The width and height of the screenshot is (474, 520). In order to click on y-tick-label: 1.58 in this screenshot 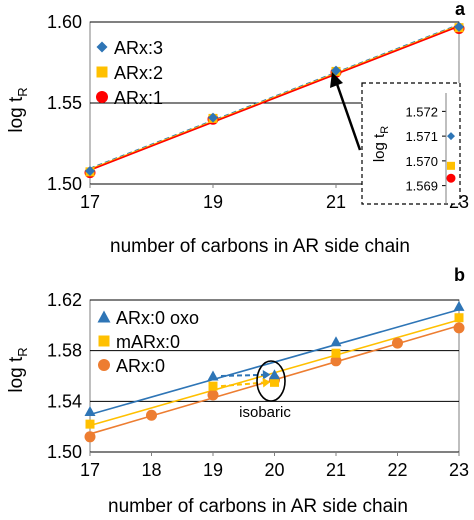, I will do `click(64, 351)`.